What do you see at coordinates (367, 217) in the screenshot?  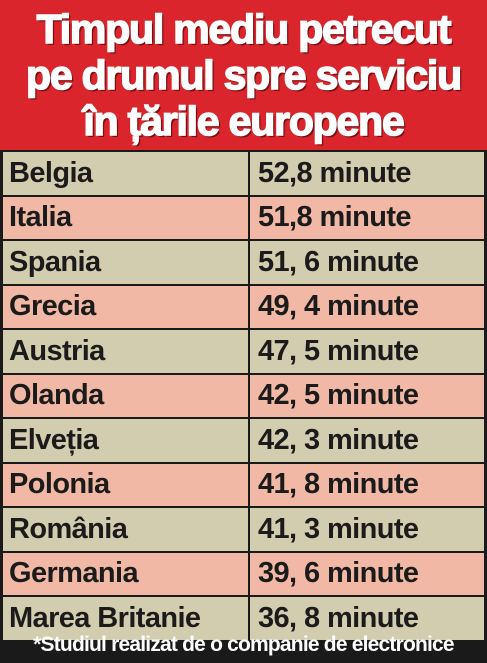 I see `commute-time-cell: 51,8 minute` at bounding box center [367, 217].